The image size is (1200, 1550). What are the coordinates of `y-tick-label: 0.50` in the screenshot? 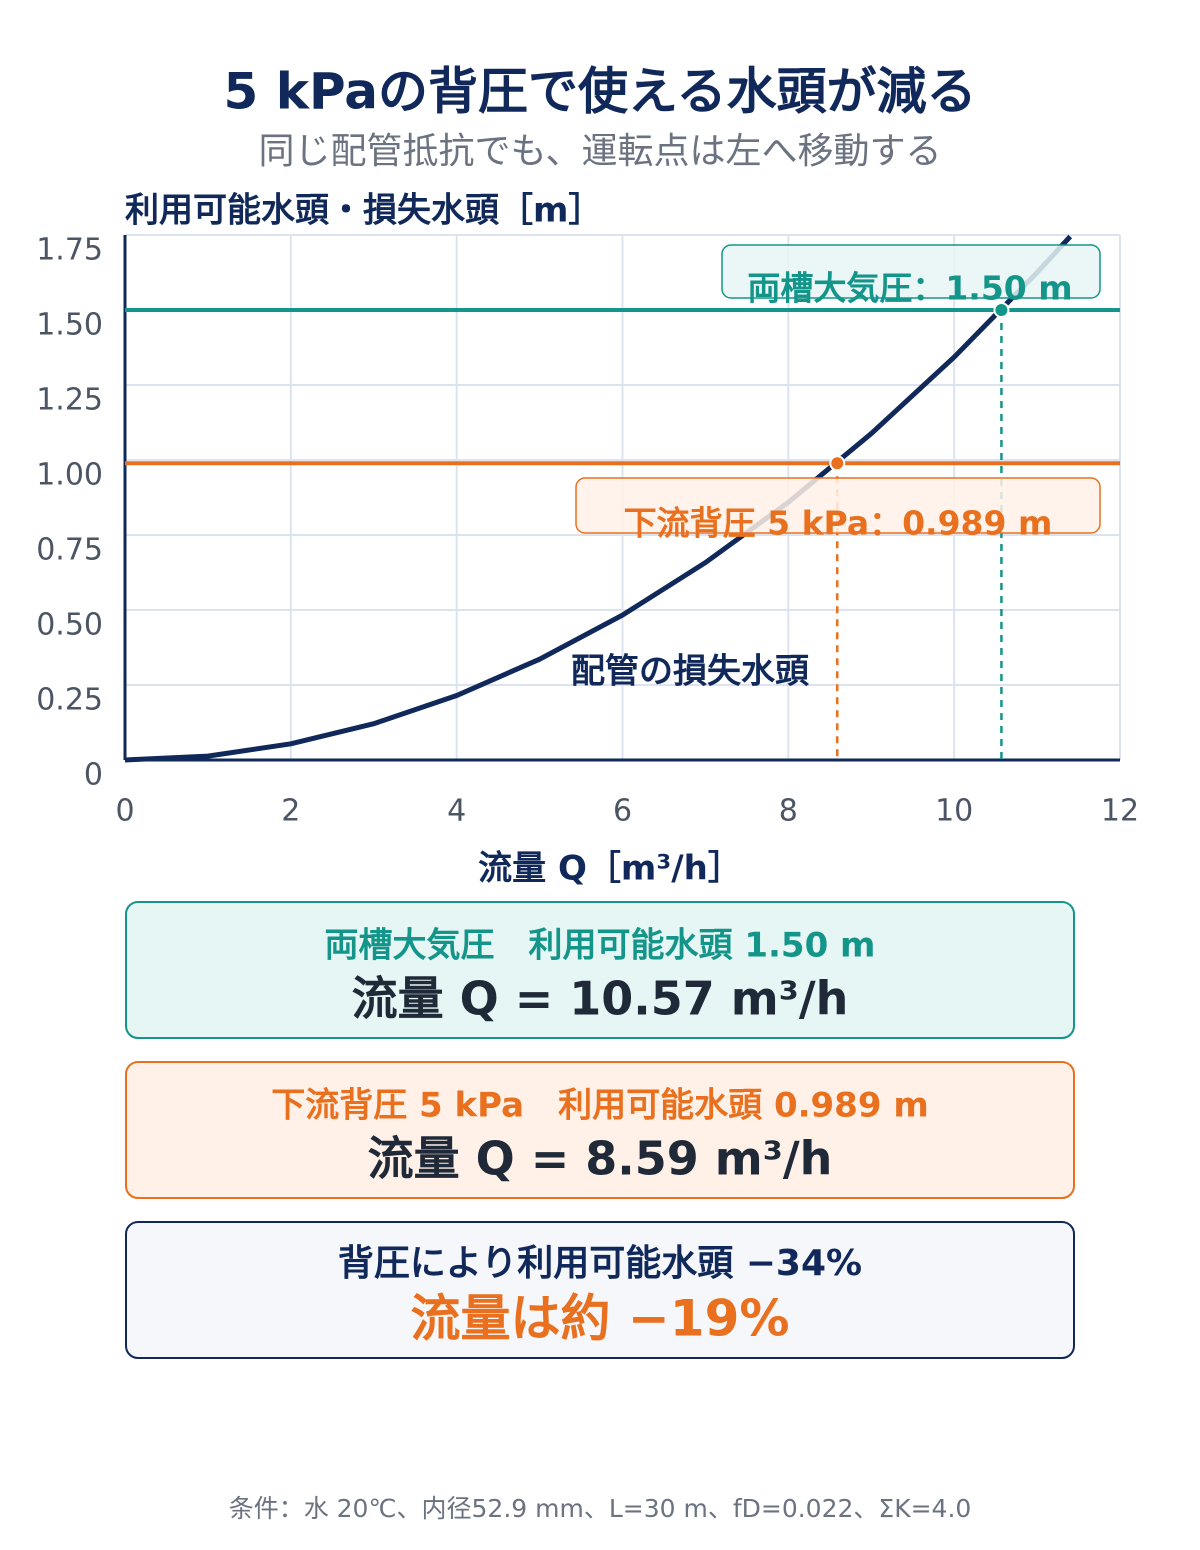 It's located at (69, 625).